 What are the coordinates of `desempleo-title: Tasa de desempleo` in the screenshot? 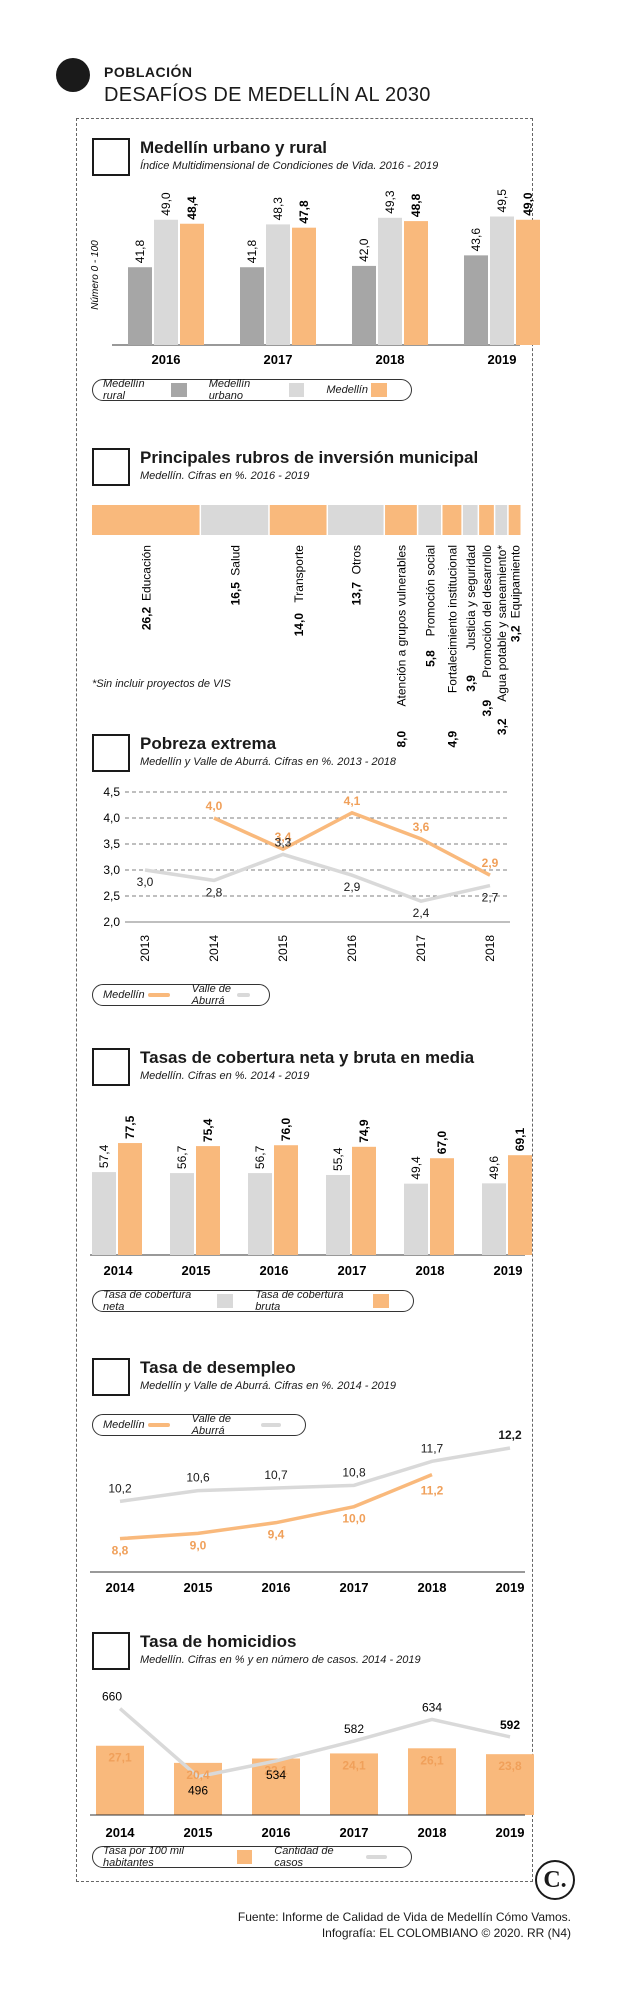 It's located at (218, 1367).